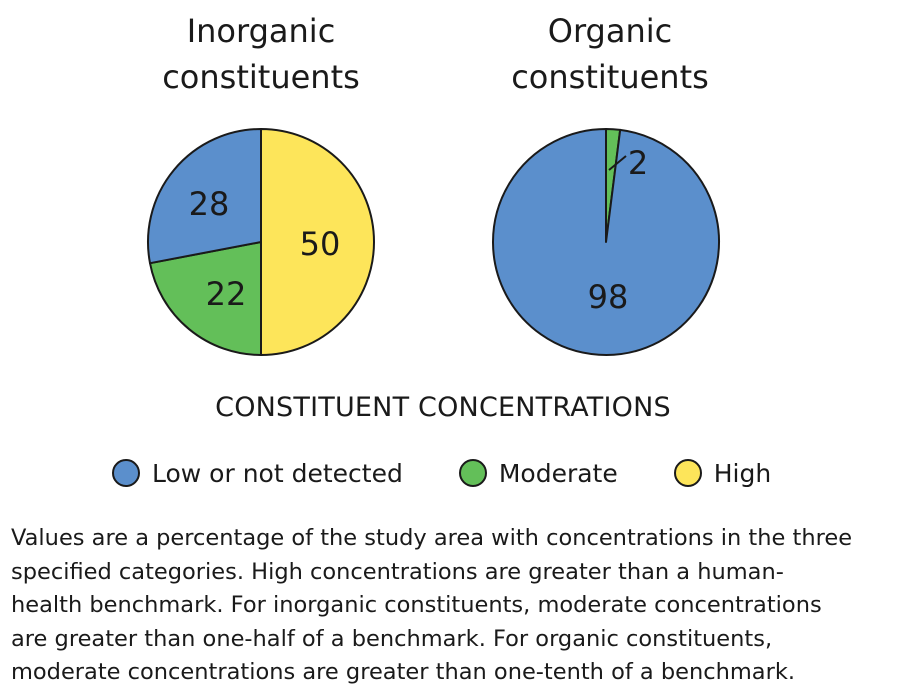 Image resolution: width=902 pixels, height=694 pixels. Describe the element at coordinates (261, 54) in the screenshot. I see `inorganic-chart-title: Inorganic constituents` at that location.